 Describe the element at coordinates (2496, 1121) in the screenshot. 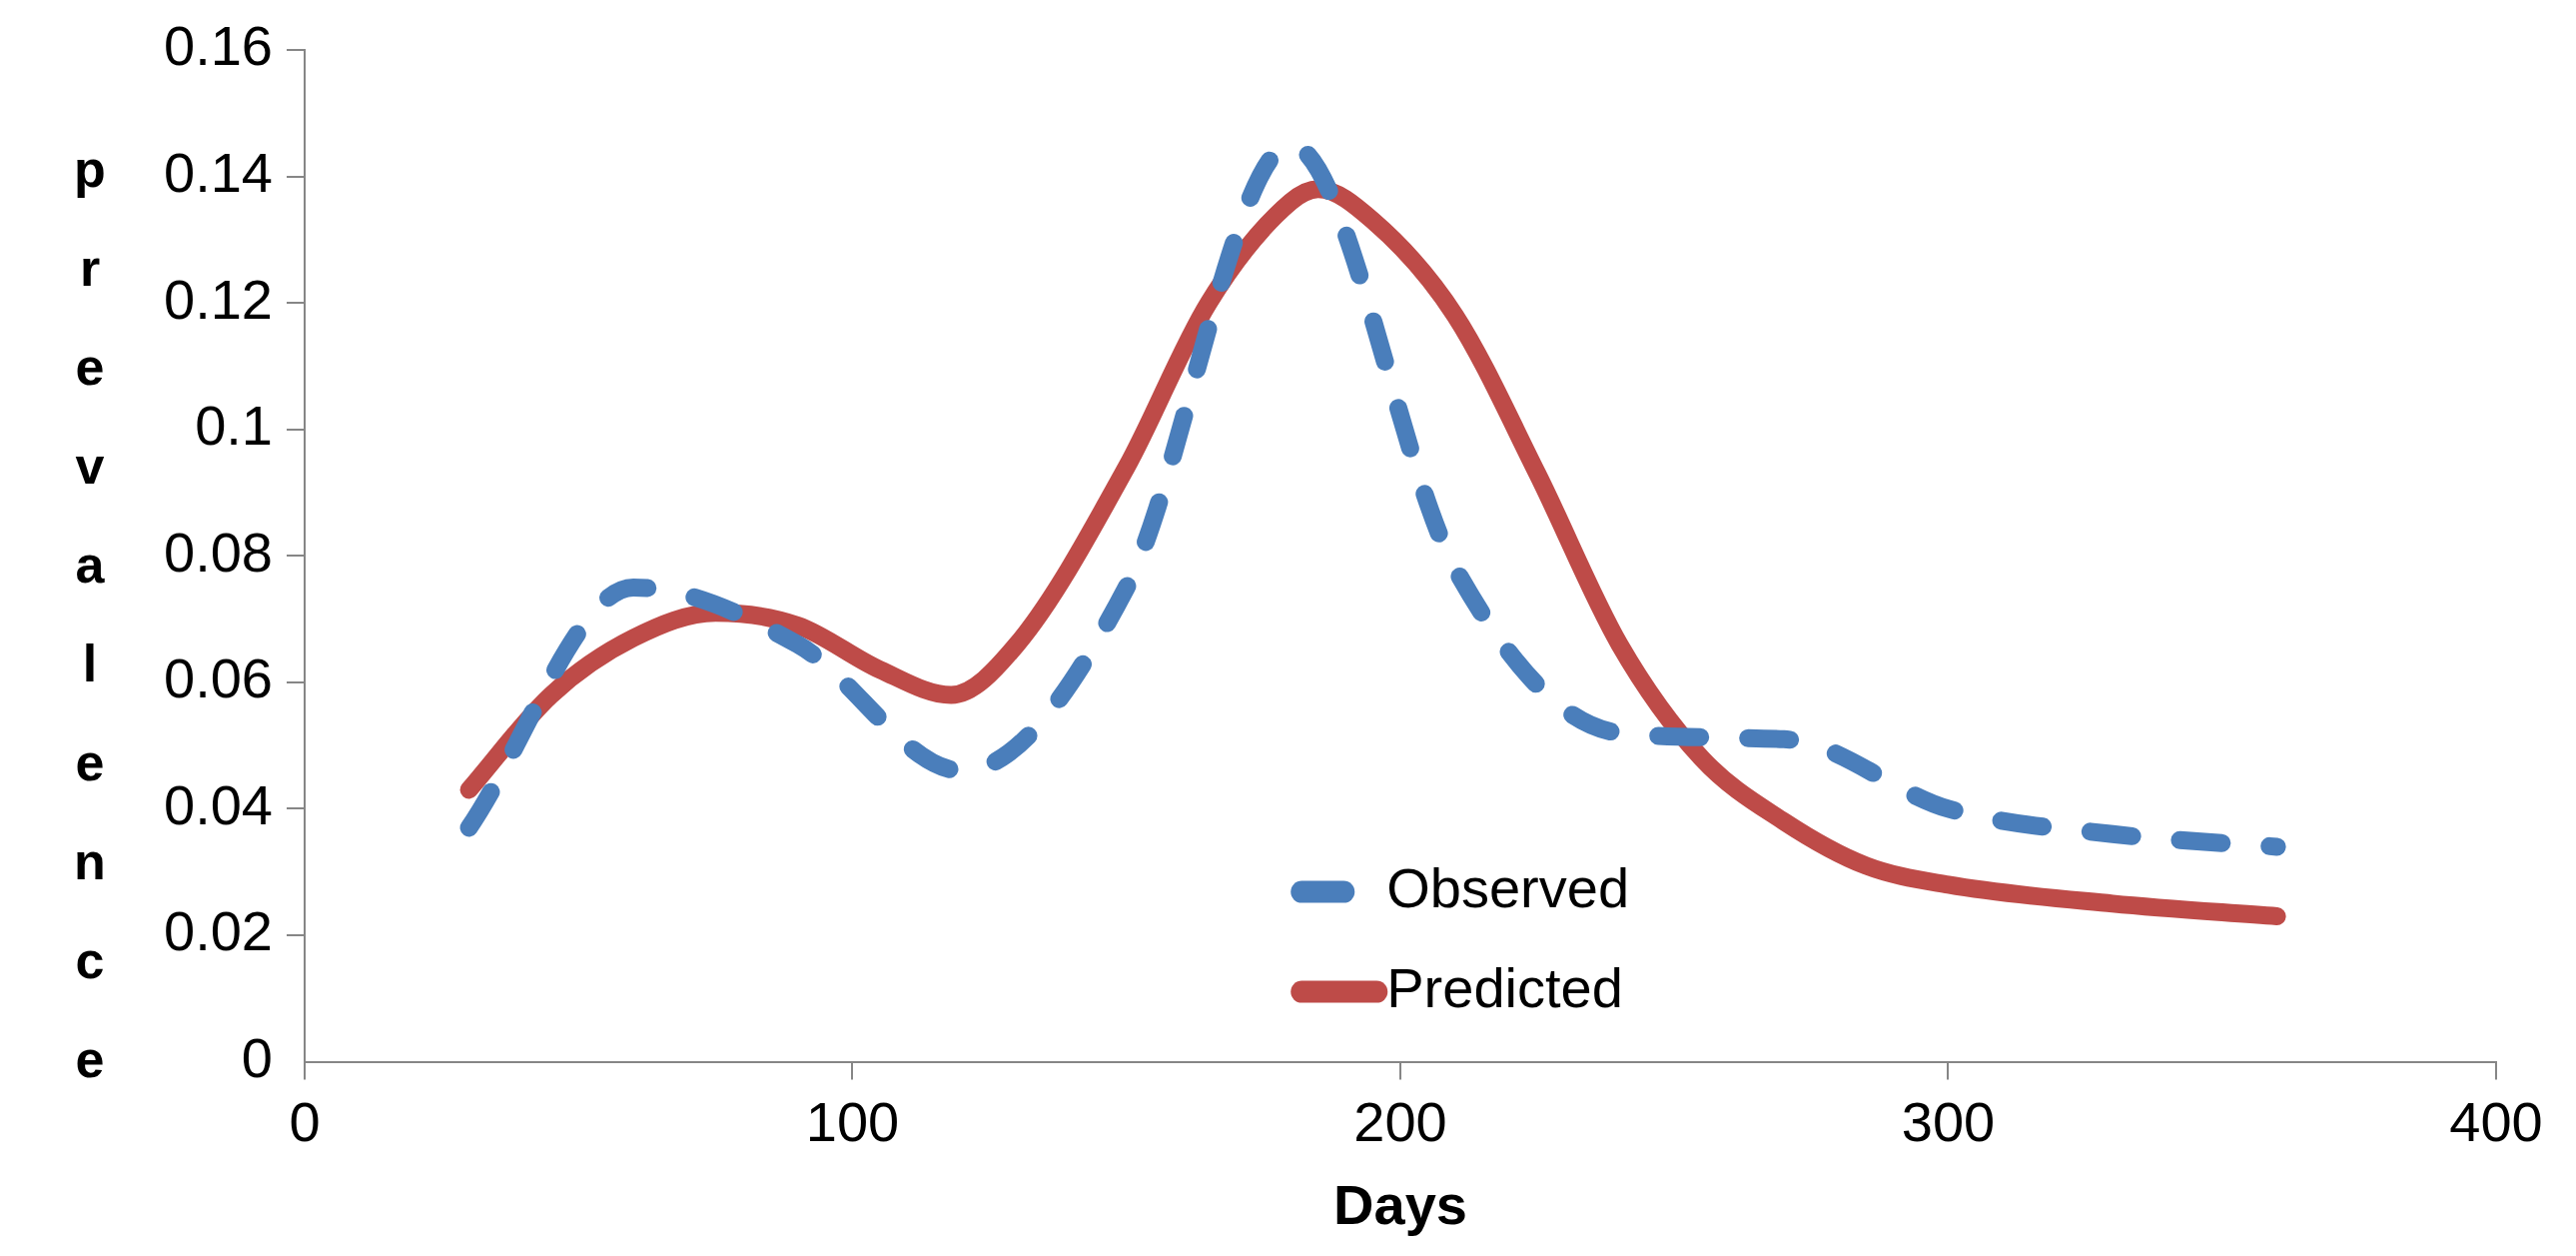

I see `x-tick-label: 400` at that location.